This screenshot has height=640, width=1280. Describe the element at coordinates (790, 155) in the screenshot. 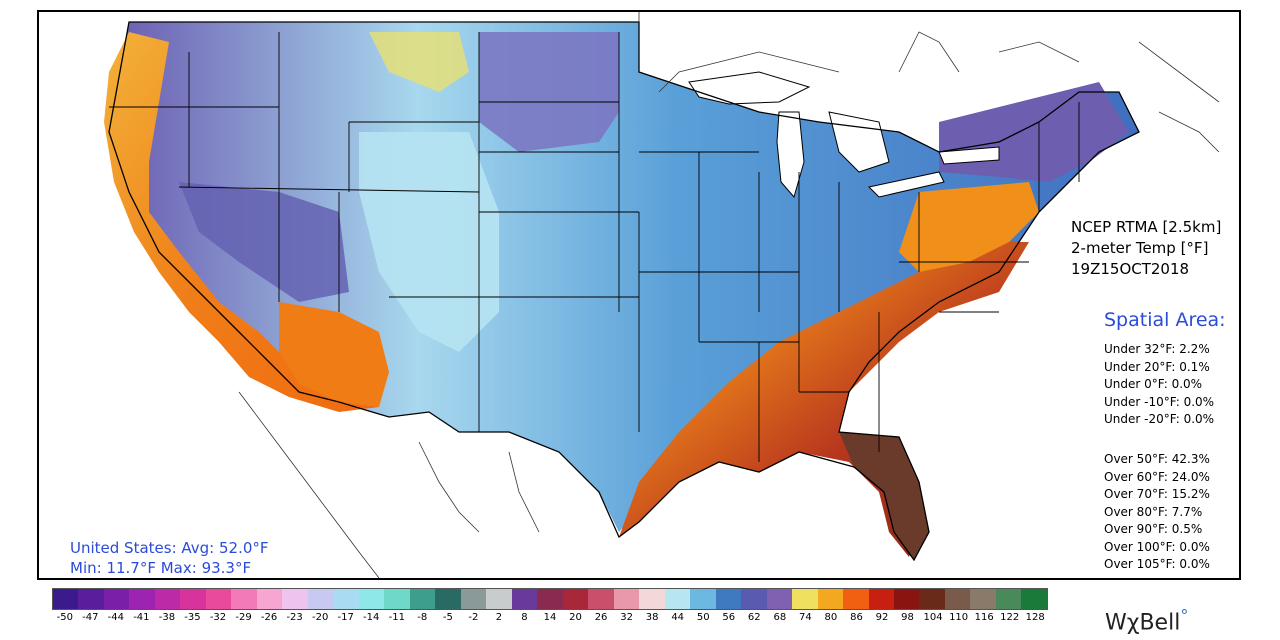

I see `lake-michigan` at that location.